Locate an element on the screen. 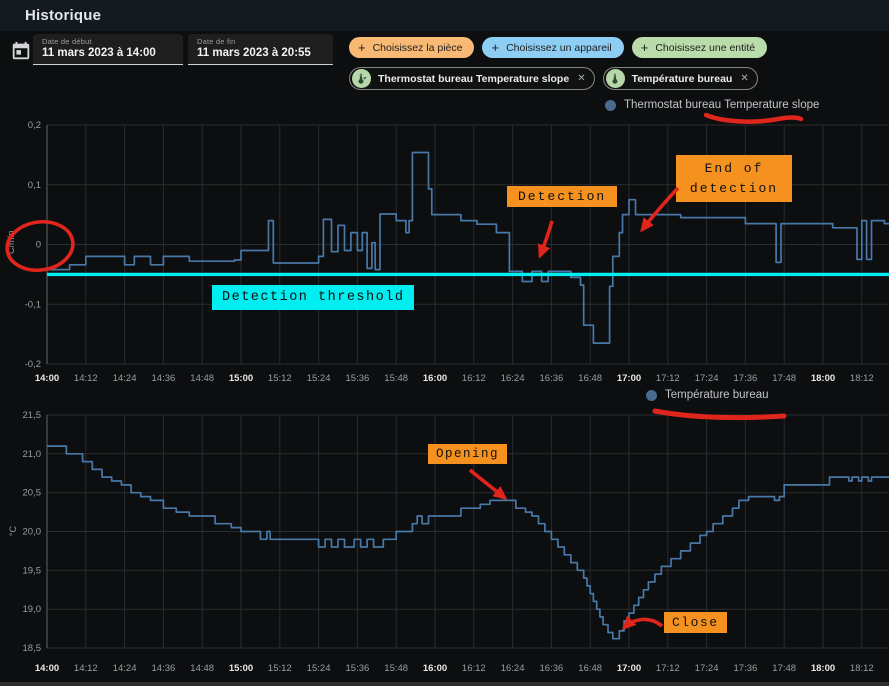 The image size is (889, 686). choose-device-label: Choisissez un appareil is located at coordinates (559, 47).